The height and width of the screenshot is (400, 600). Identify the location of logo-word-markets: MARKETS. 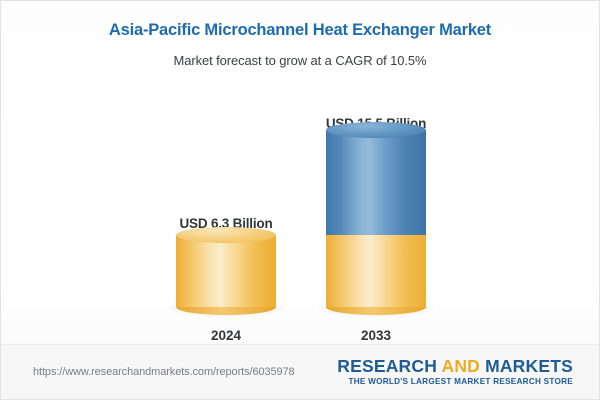
(529, 366).